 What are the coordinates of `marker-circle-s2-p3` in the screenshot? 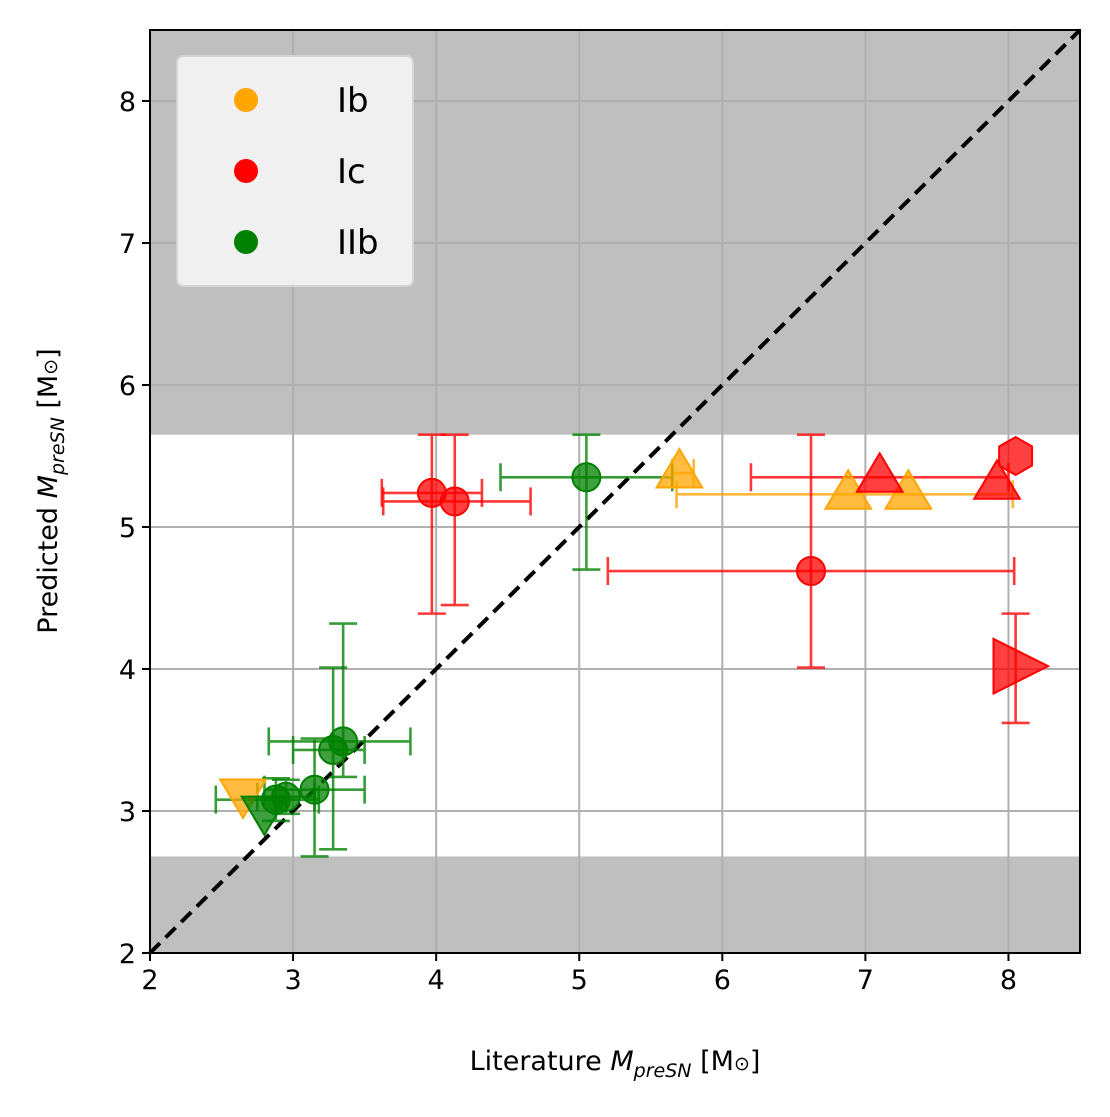 It's located at (314, 789).